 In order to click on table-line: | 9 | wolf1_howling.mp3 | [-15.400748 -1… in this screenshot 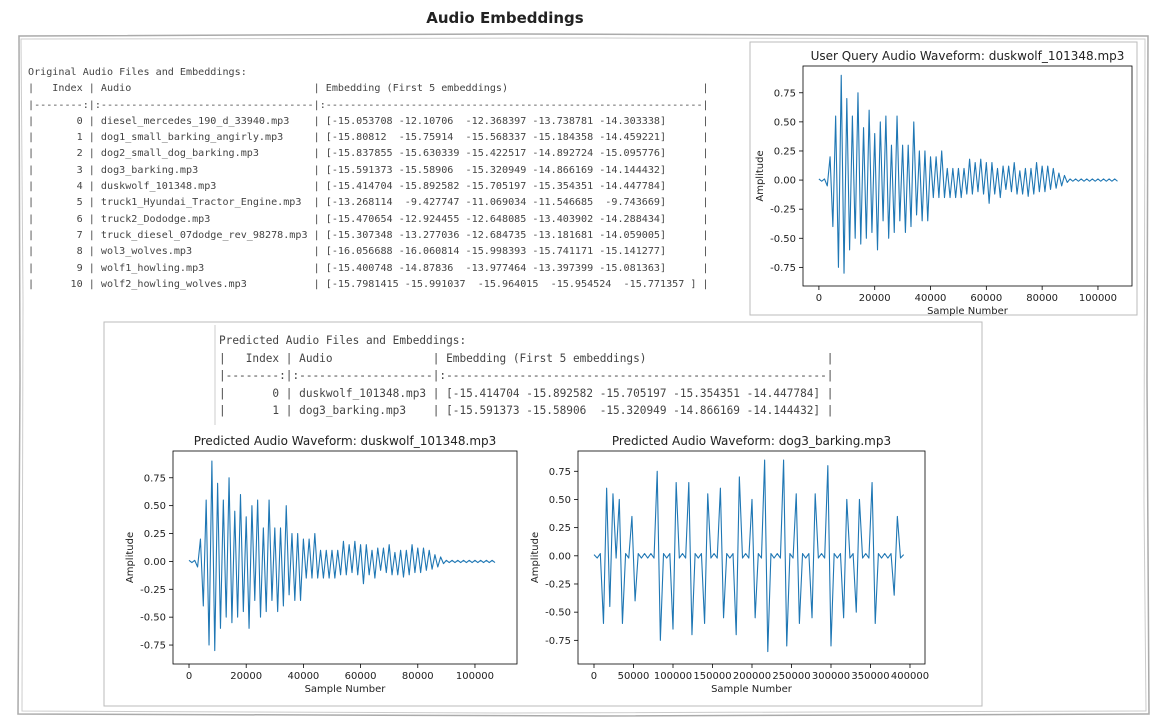, I will do `click(368, 268)`.